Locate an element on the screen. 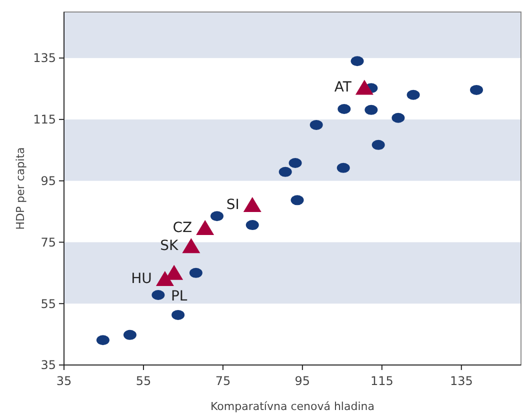 Image resolution: width=523 pixels, height=414 pixels. annotation: SI is located at coordinates (233, 204).